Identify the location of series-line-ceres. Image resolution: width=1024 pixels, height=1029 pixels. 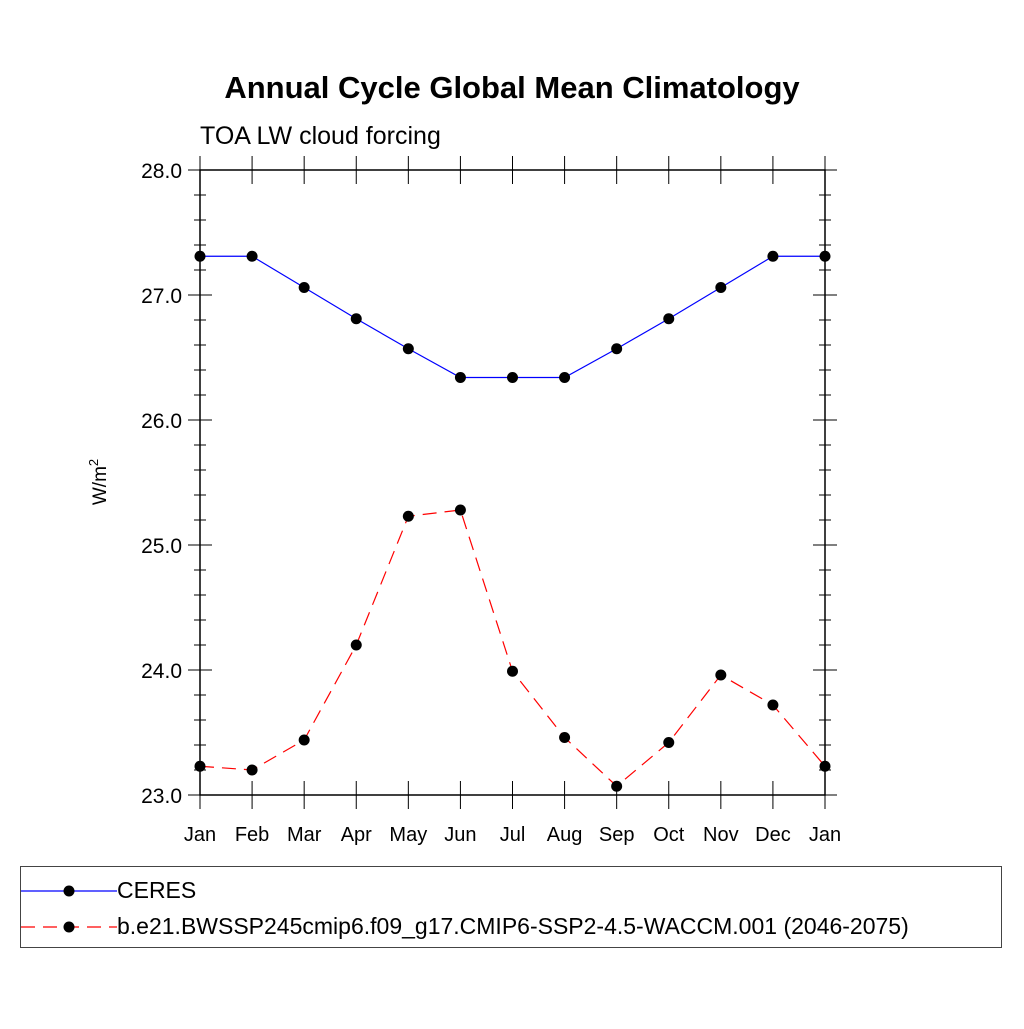
(512, 317).